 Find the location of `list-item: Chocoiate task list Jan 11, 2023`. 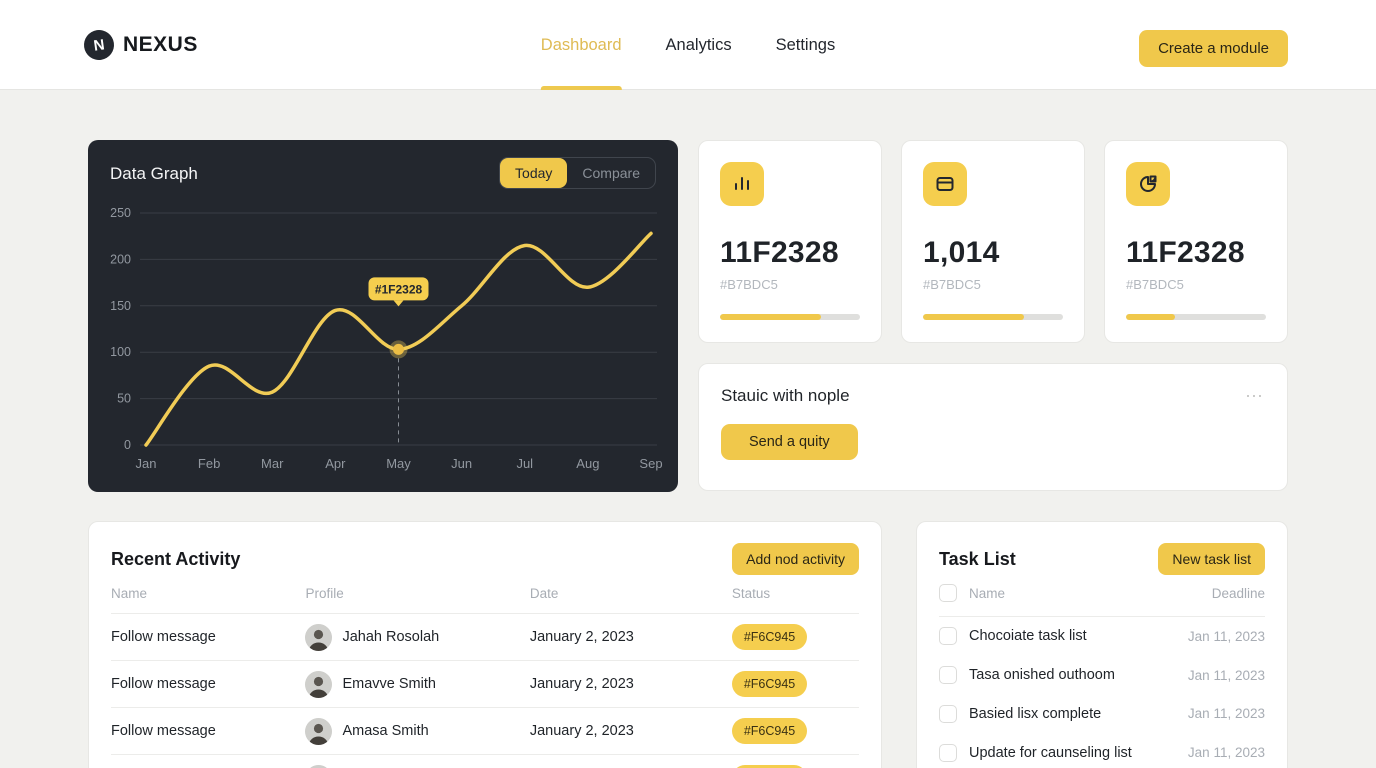

list-item: Chocoiate task list Jan 11, 2023 is located at coordinates (1102, 636).